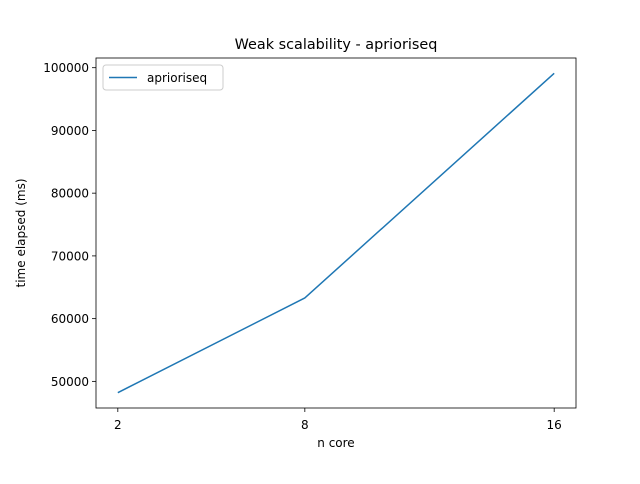 The image size is (640, 484). I want to click on y-tick-label: 90000, so click(70, 131).